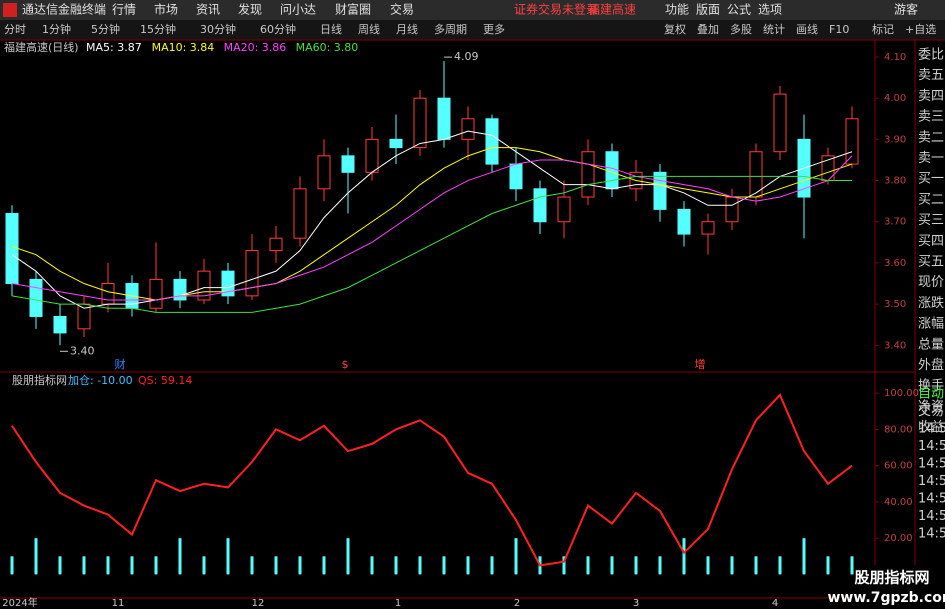 The height and width of the screenshot is (609, 945). What do you see at coordinates (114, 47) in the screenshot?
I see `legend: MA5: 3.87` at bounding box center [114, 47].